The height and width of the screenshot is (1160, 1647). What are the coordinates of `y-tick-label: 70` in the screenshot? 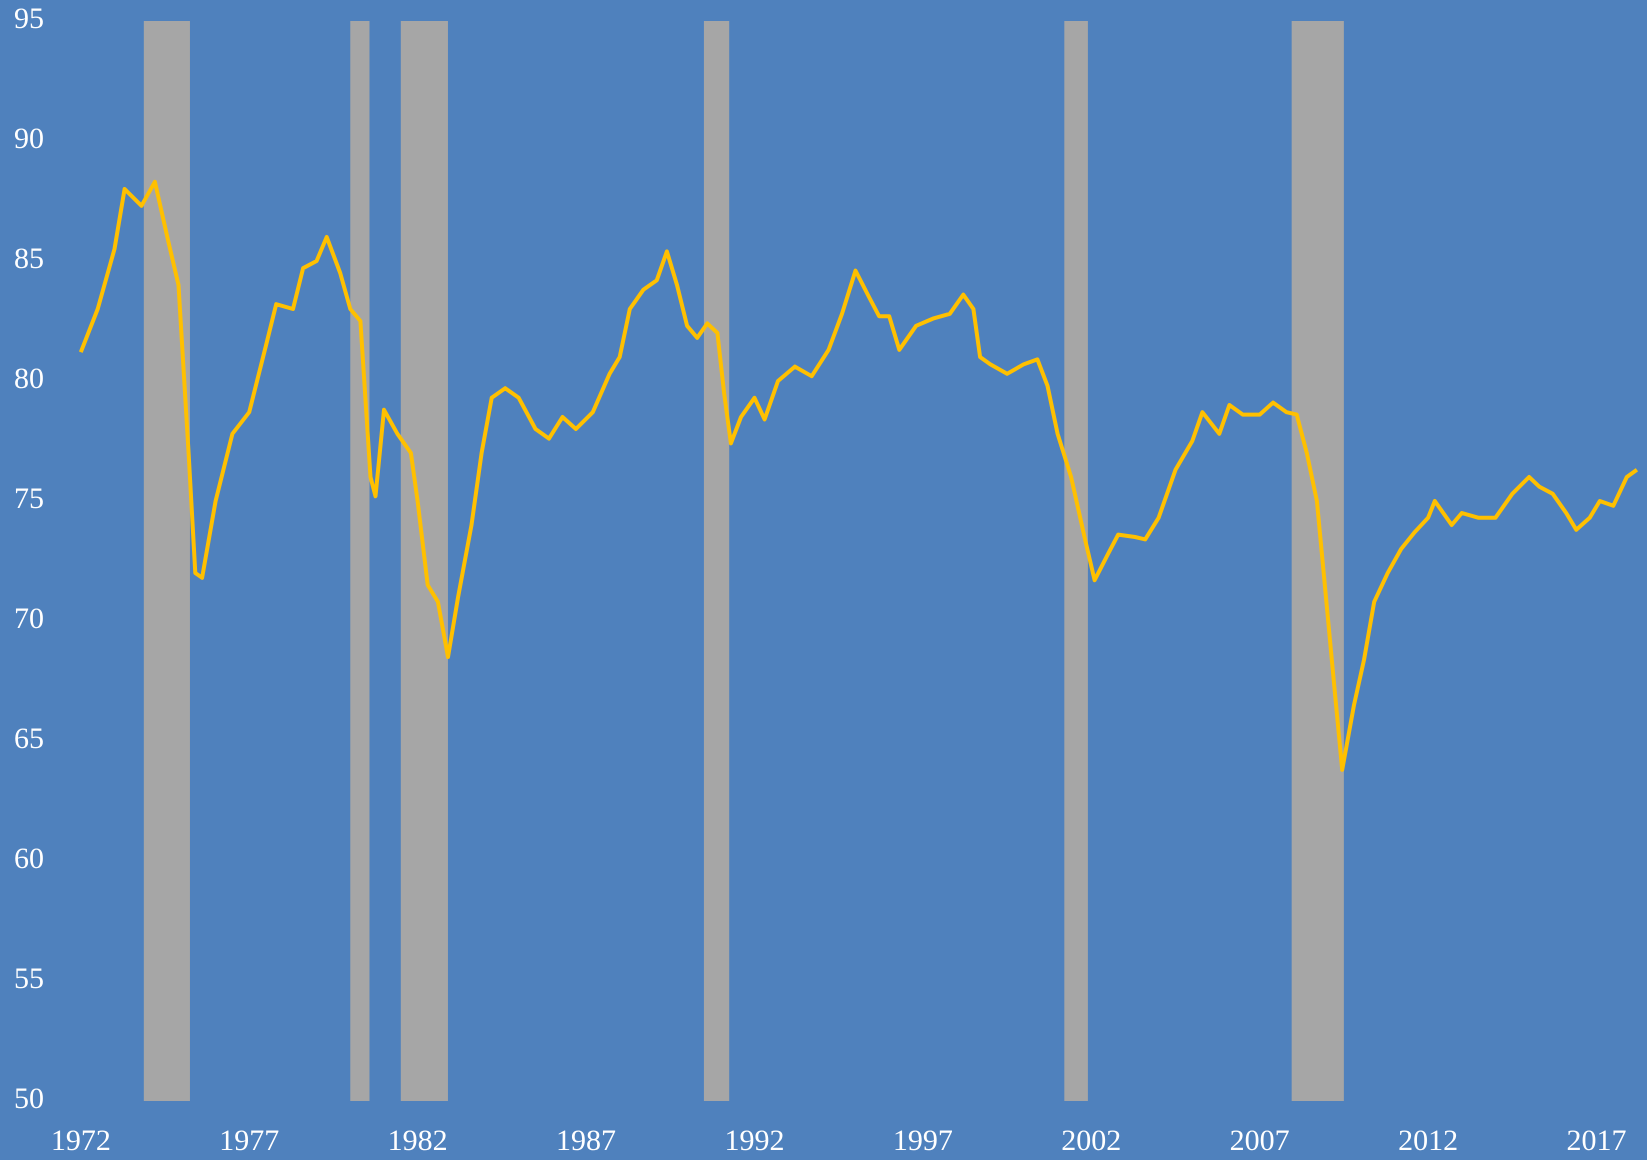 It's located at (29, 618).